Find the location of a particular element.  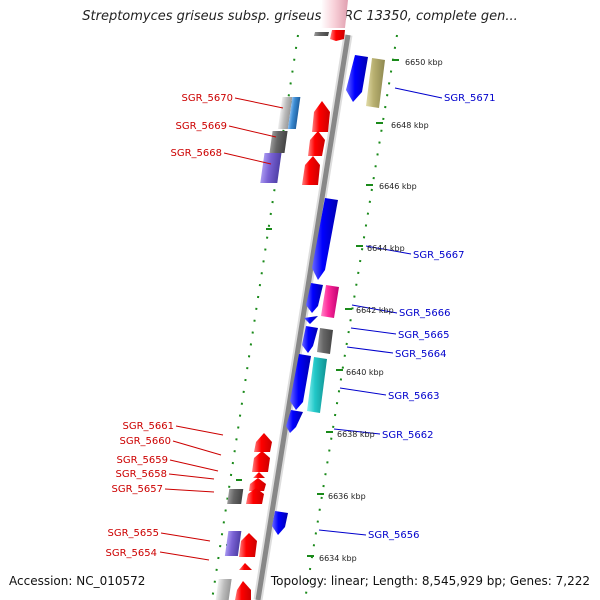

scale-label: 6642 kbp is located at coordinates (375, 310).